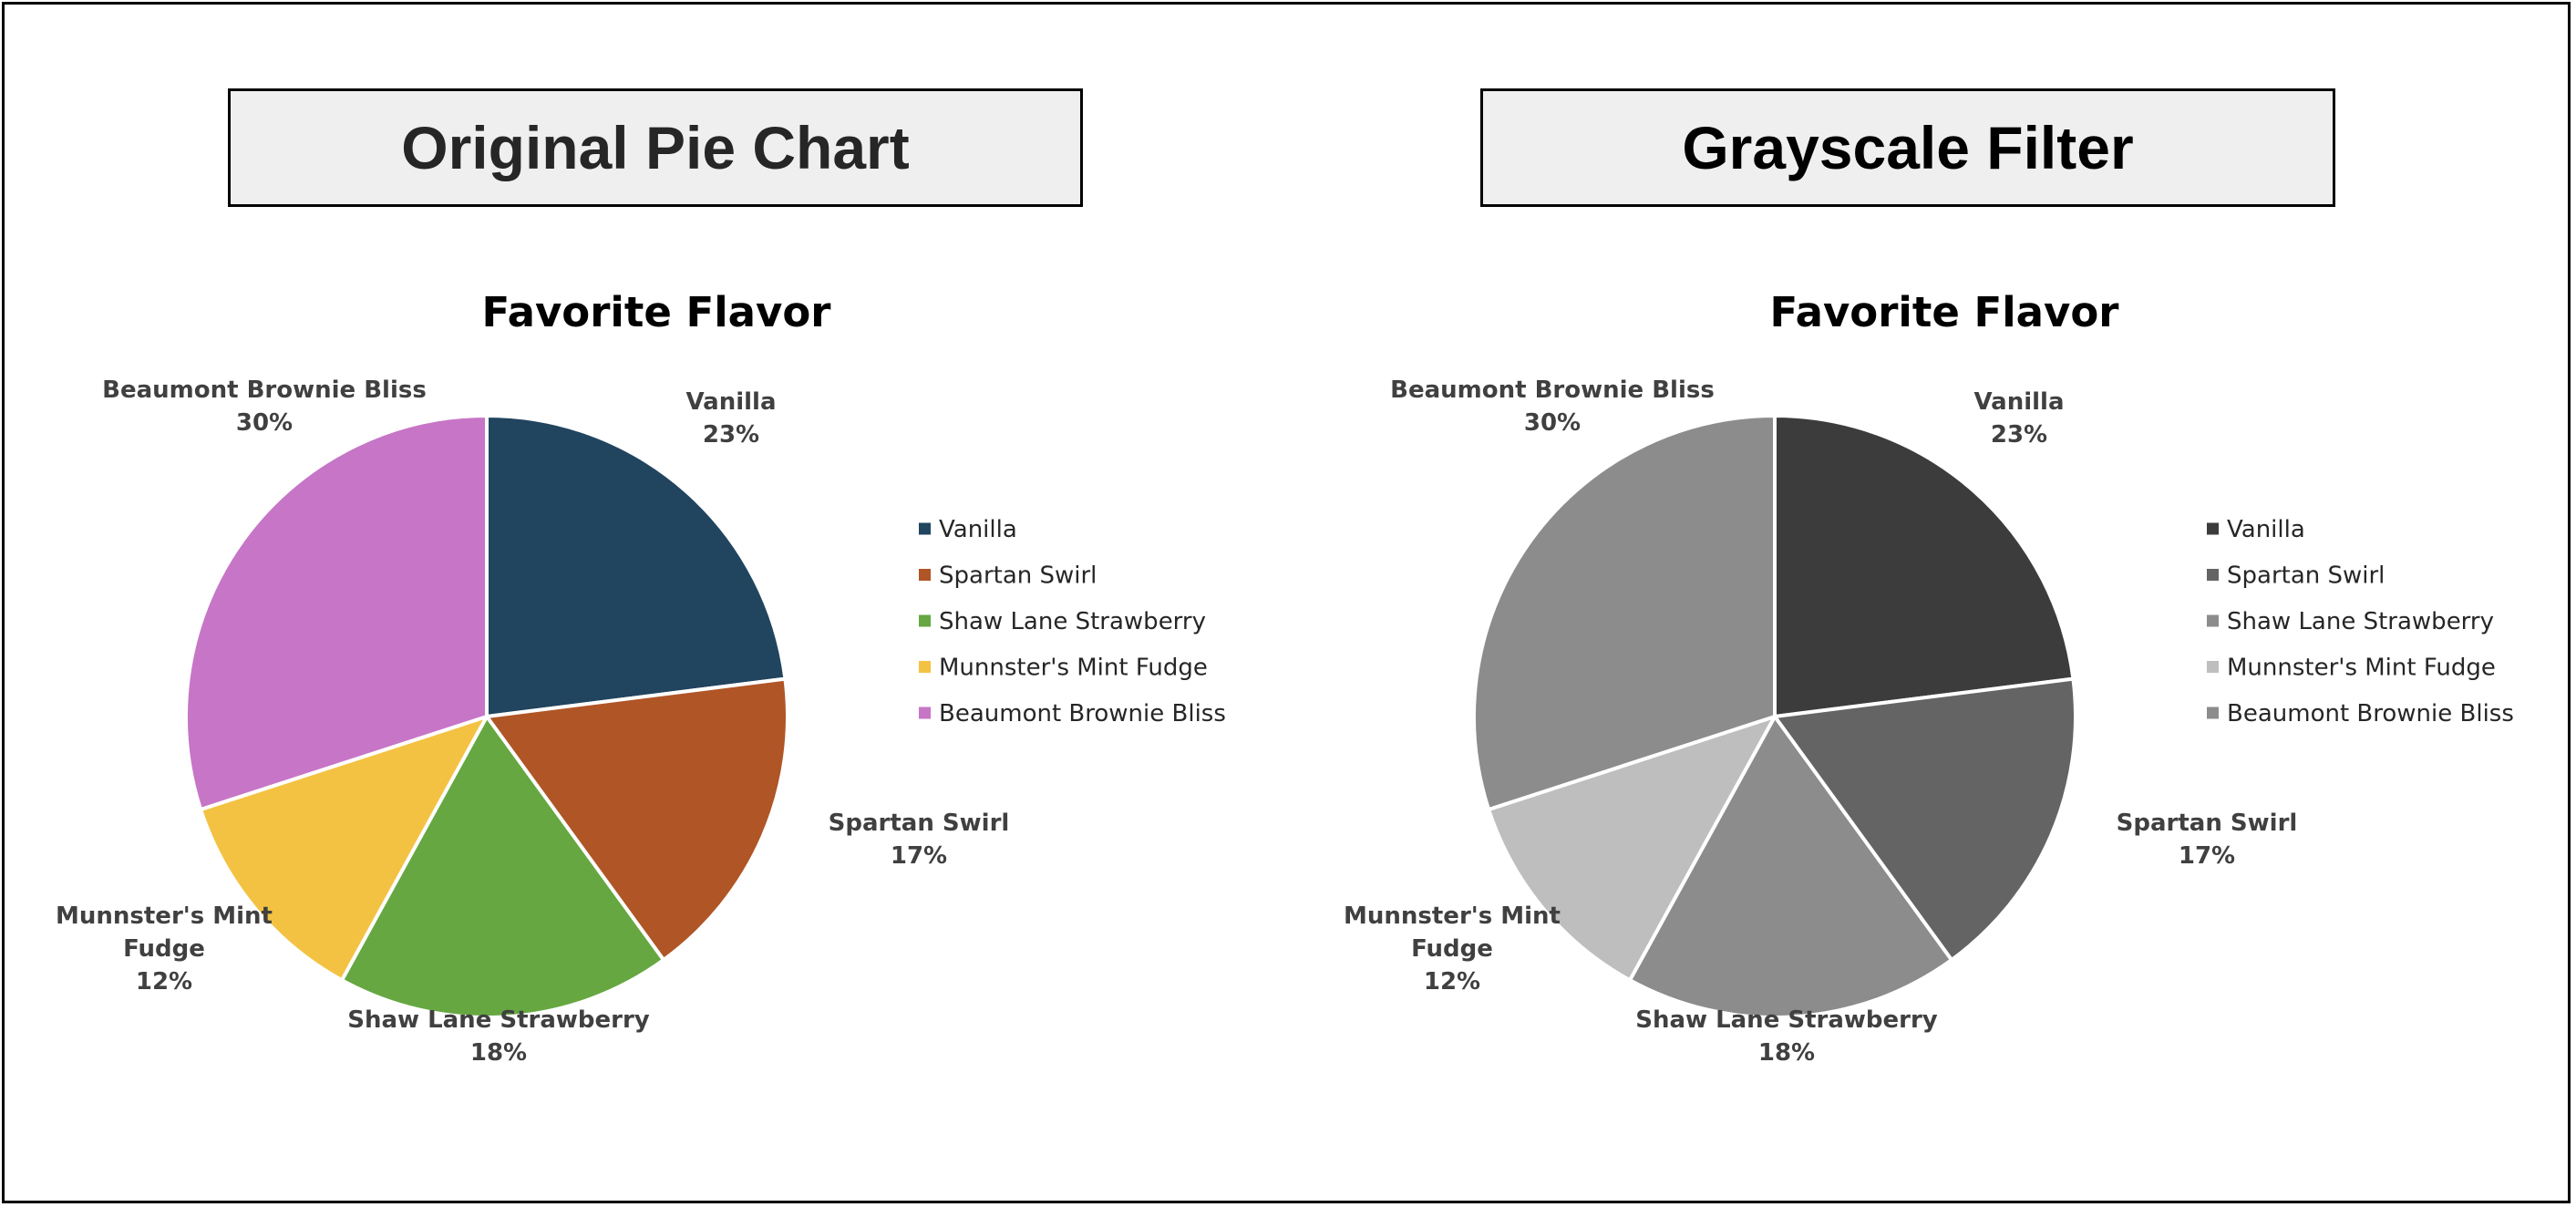  I want to click on original-heading: Original Pie Chart, so click(655, 148).